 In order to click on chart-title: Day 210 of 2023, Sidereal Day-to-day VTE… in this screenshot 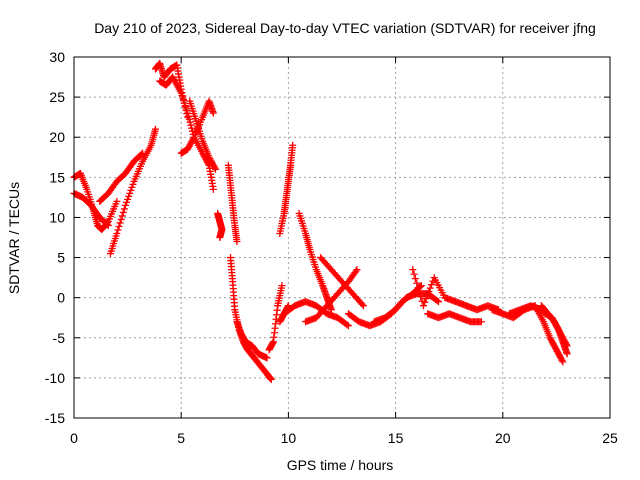, I will do `click(345, 28)`.